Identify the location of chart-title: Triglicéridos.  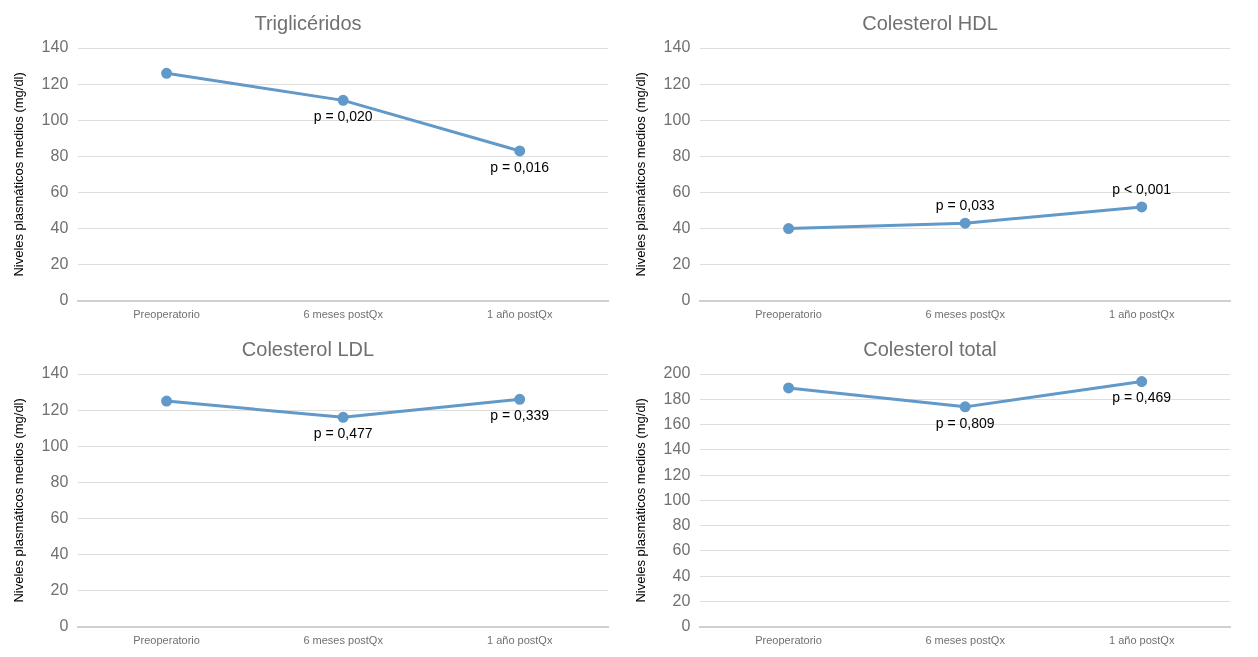
(308, 22).